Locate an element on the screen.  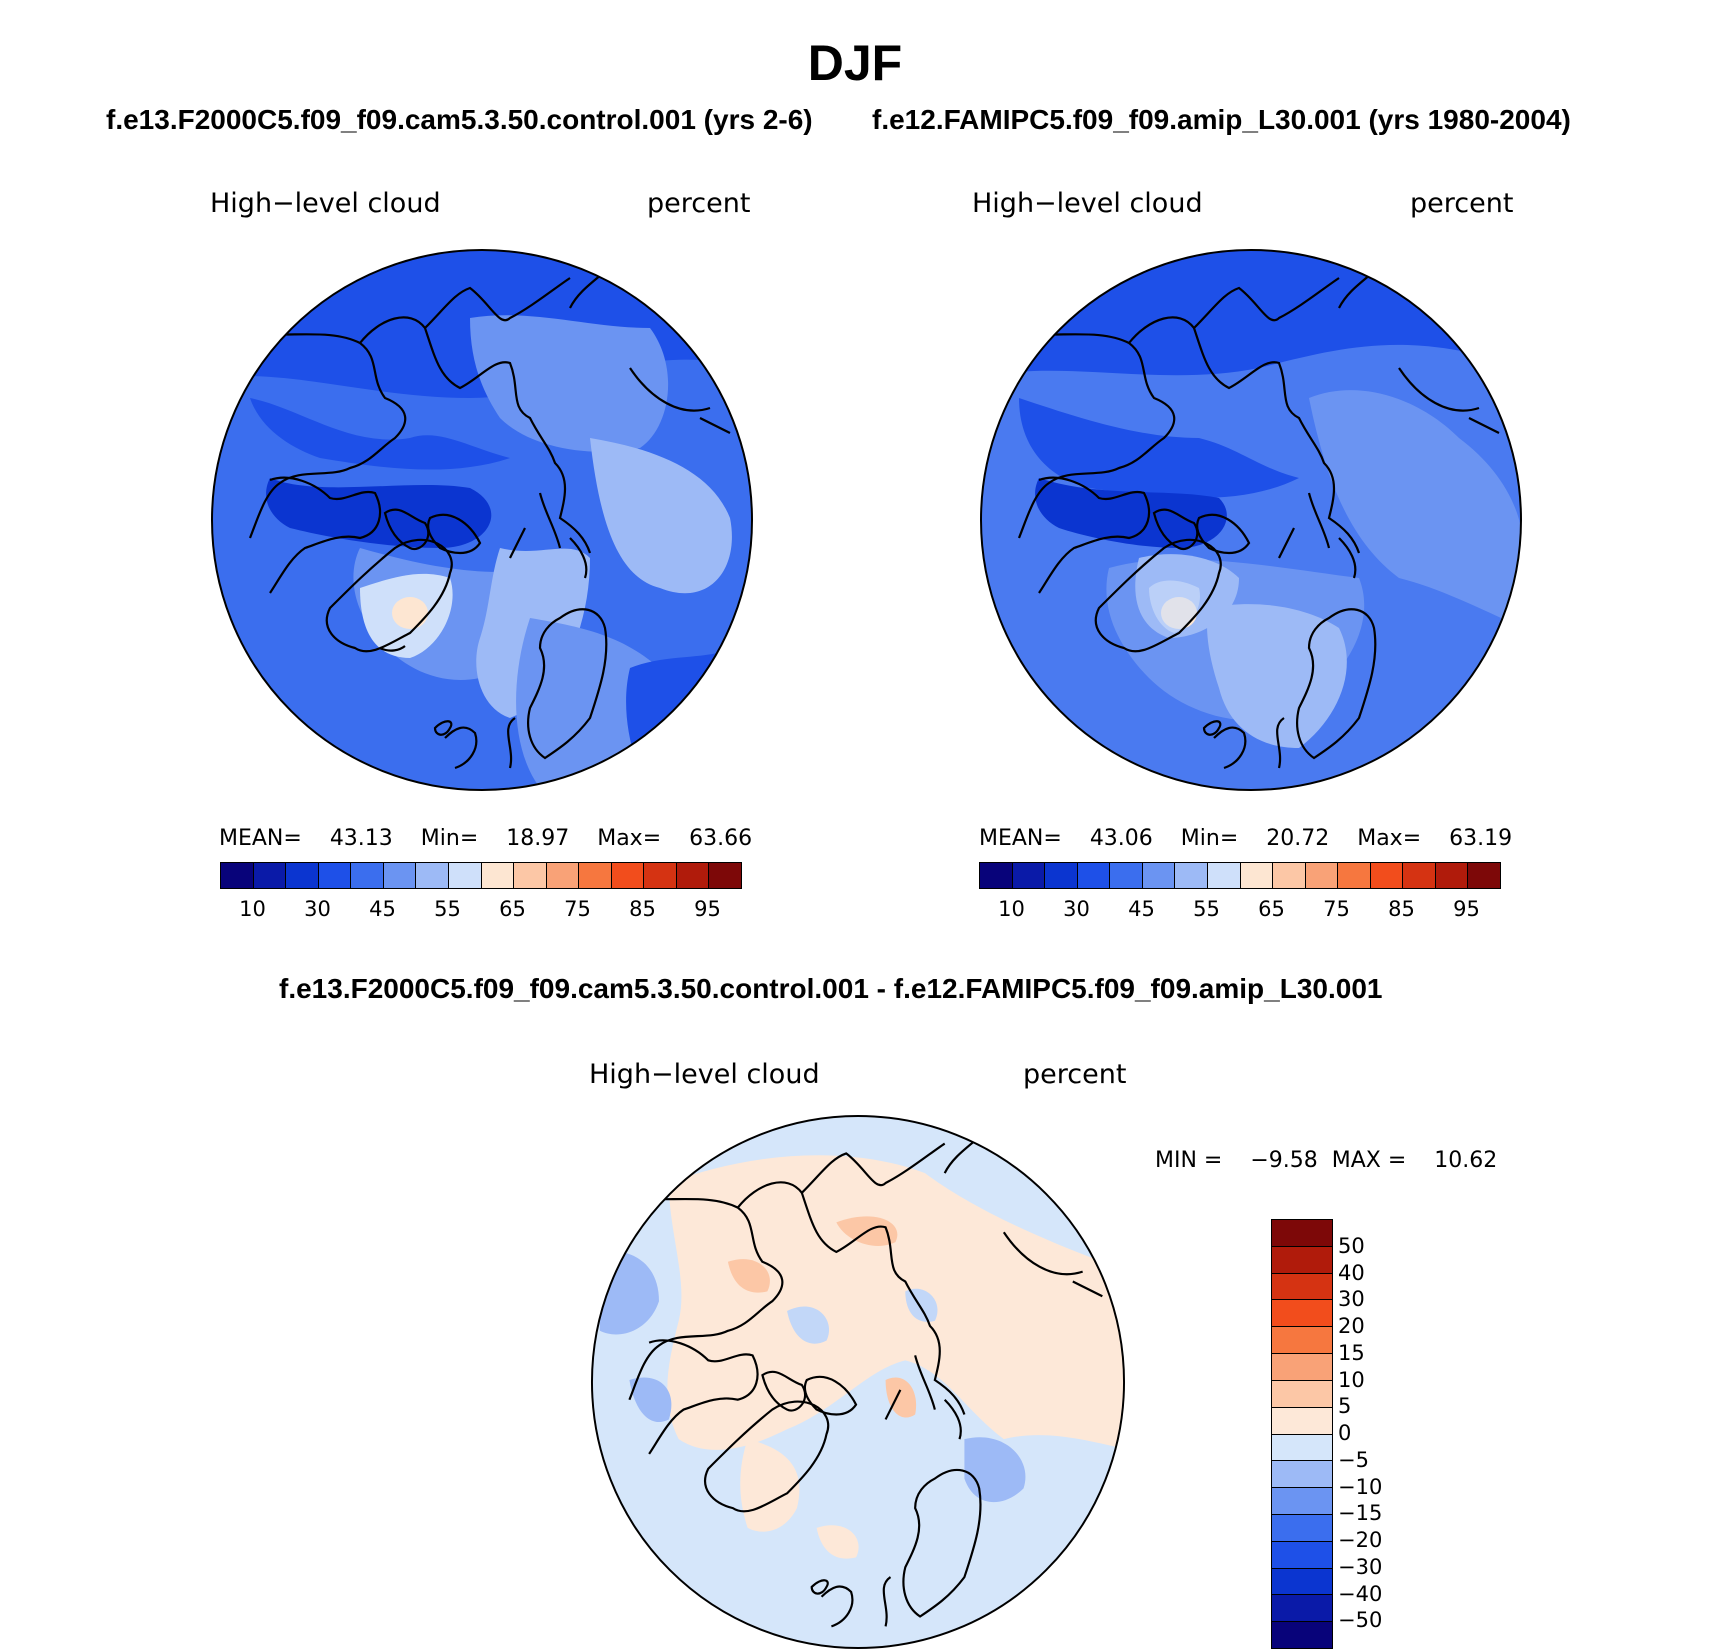
colorbar-tick-label: −15 is located at coordinates (1360, 1513).